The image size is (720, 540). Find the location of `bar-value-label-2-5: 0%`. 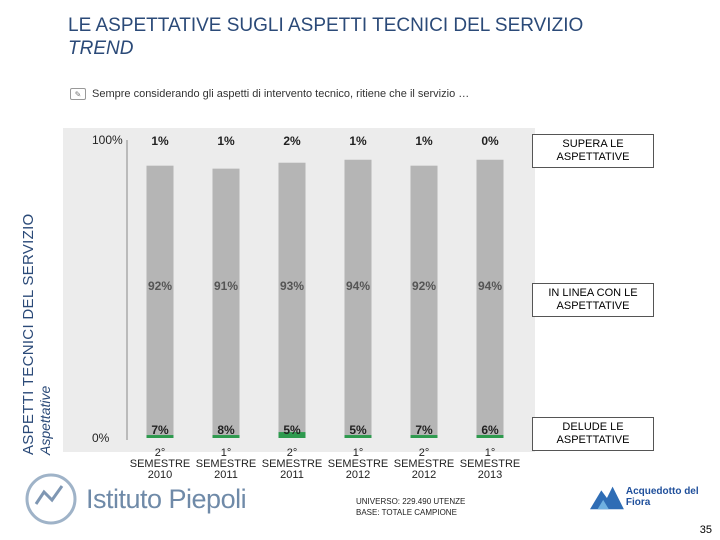

bar-value-label-2-5: 0% is located at coordinates (490, 141).